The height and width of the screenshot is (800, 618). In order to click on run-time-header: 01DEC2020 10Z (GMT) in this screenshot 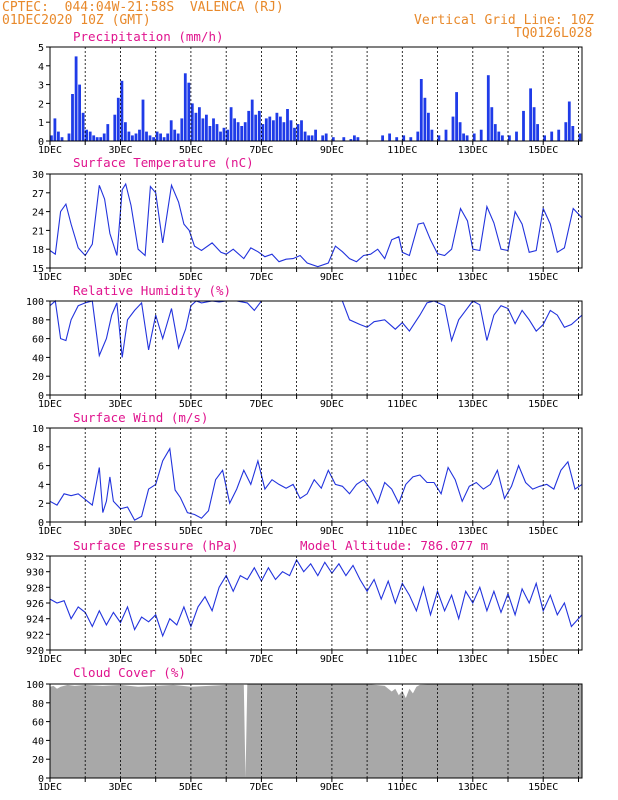, I will do `click(76, 20)`.